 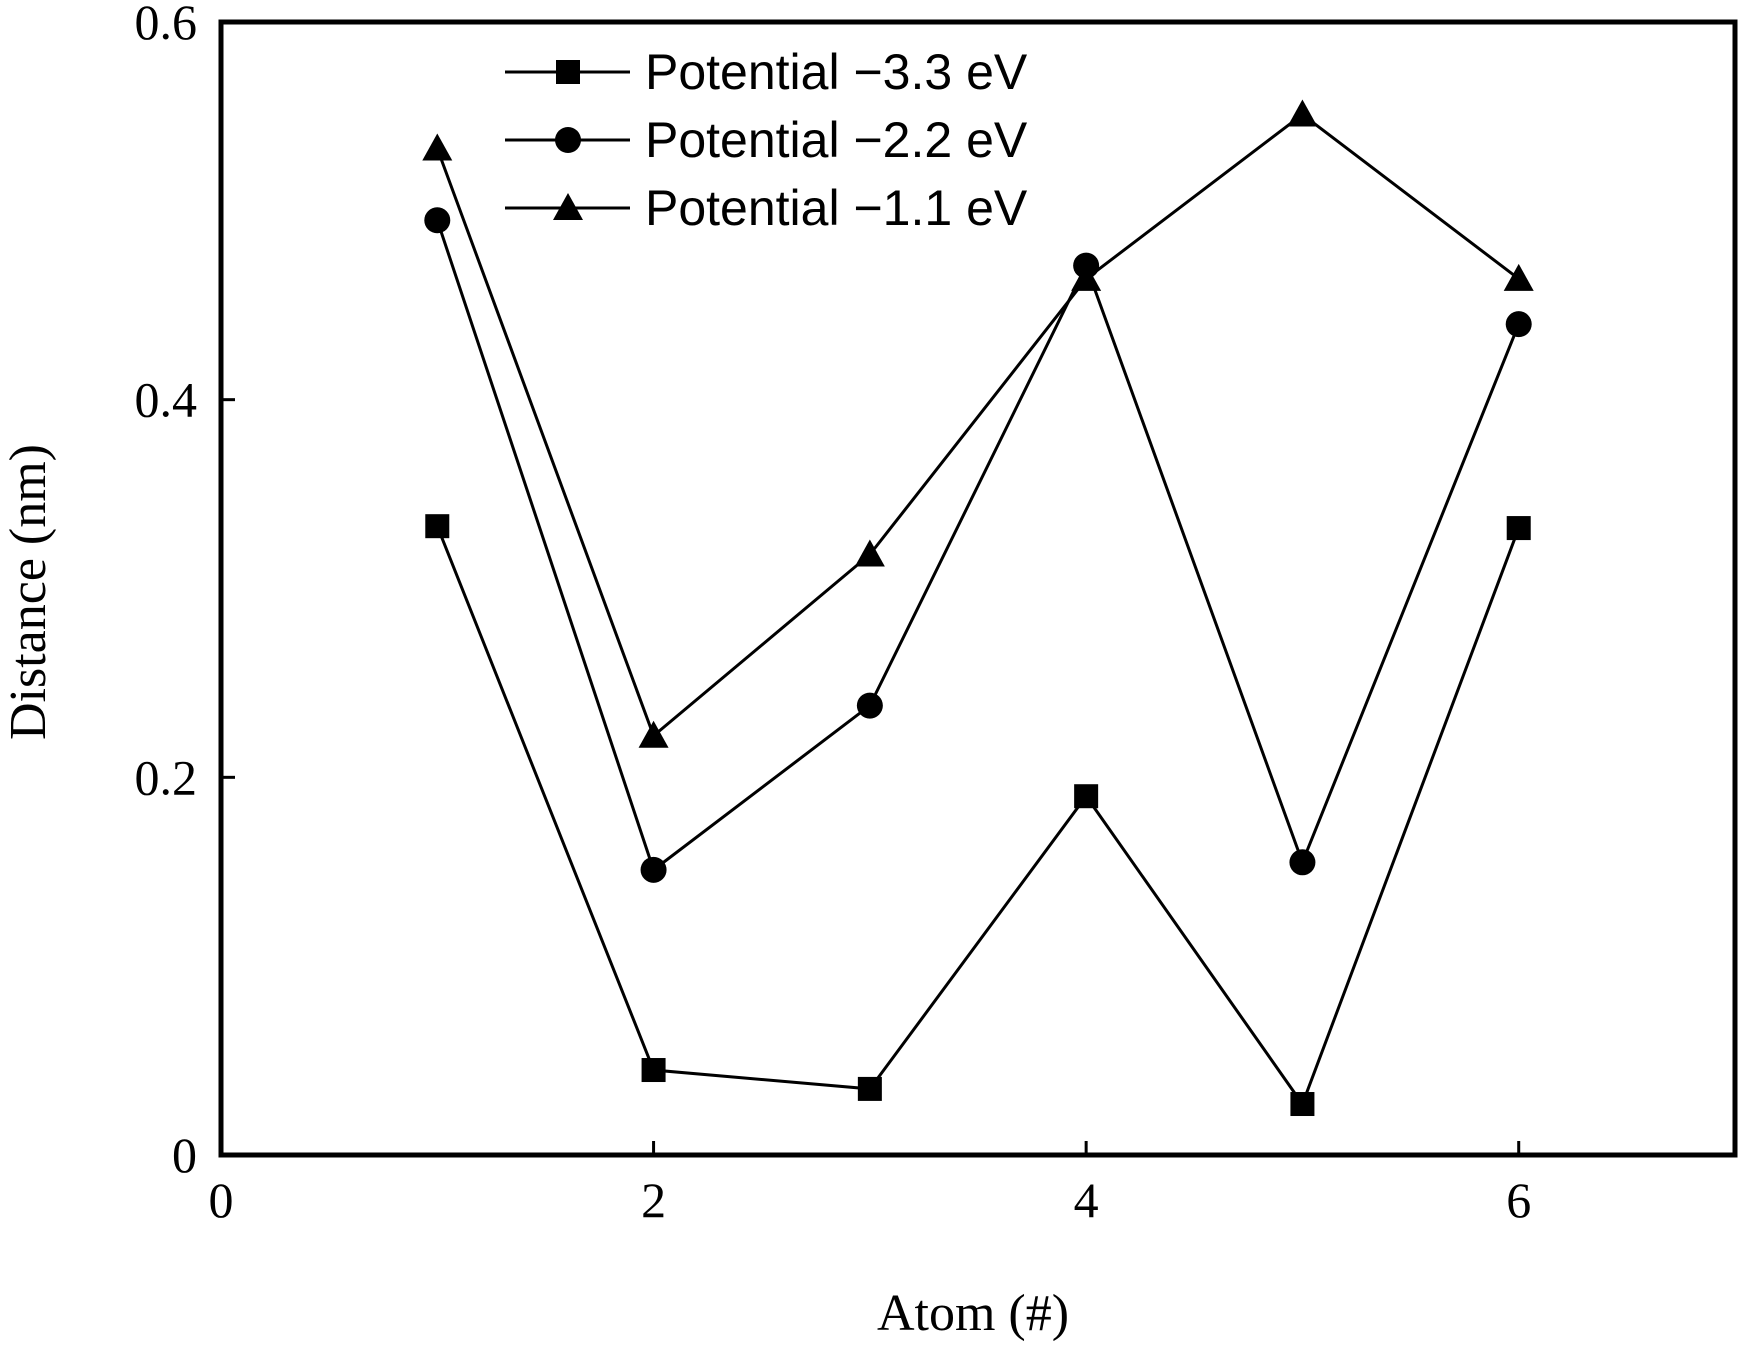 What do you see at coordinates (836, 208) in the screenshot?
I see `legend-label: Potential −1.1 eV` at bounding box center [836, 208].